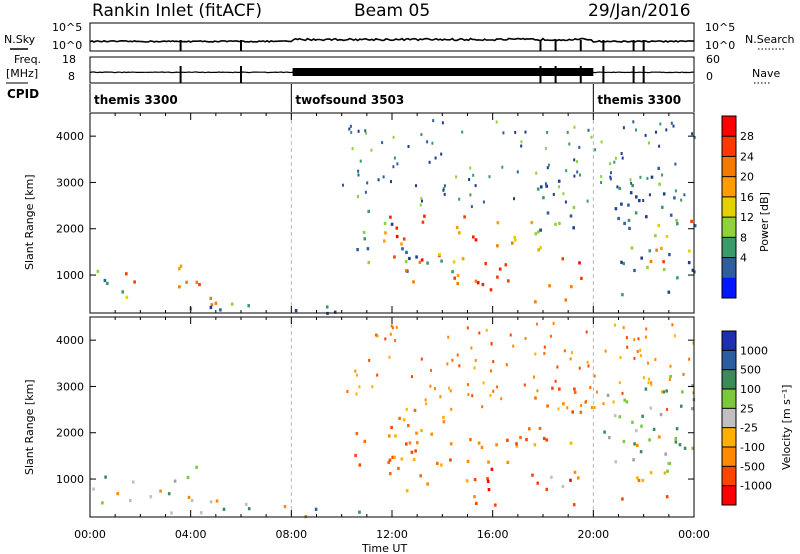  I want to click on velocity-colorbar-swatch, so click(729, 437).